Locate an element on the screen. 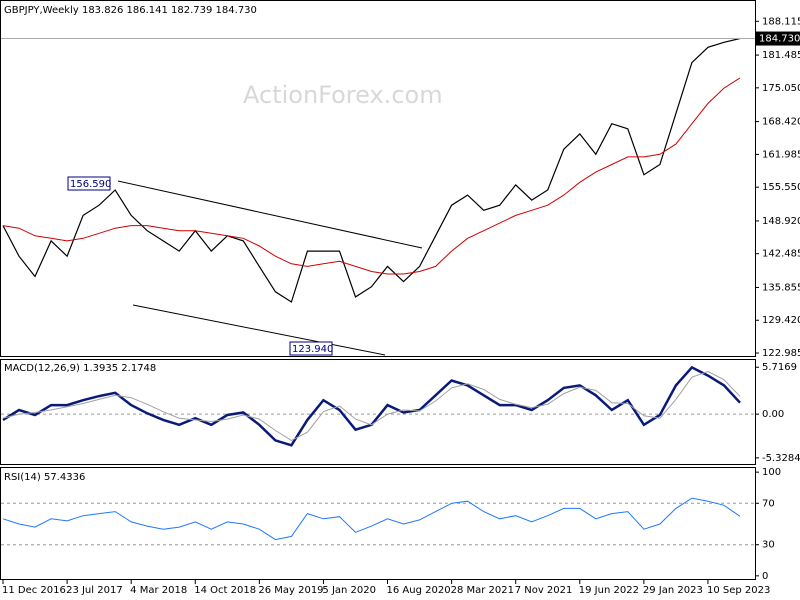 This screenshot has height=600, width=800. last-price-label: 184.730 is located at coordinates (779, 39).